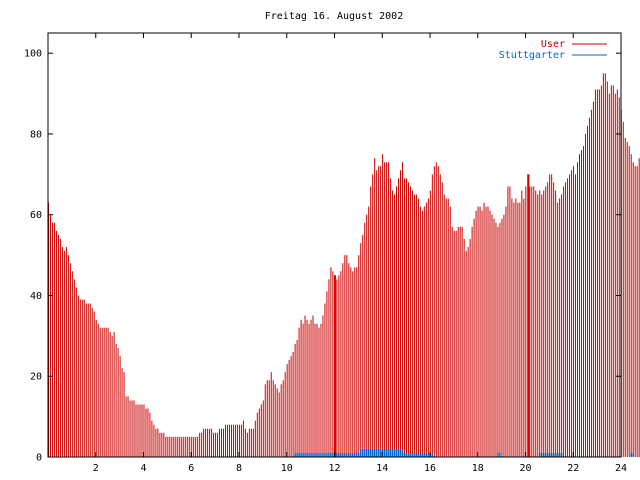 Image resolution: width=640 pixels, height=480 pixels. What do you see at coordinates (382, 468) in the screenshot?
I see `x-tick-label: 14` at bounding box center [382, 468].